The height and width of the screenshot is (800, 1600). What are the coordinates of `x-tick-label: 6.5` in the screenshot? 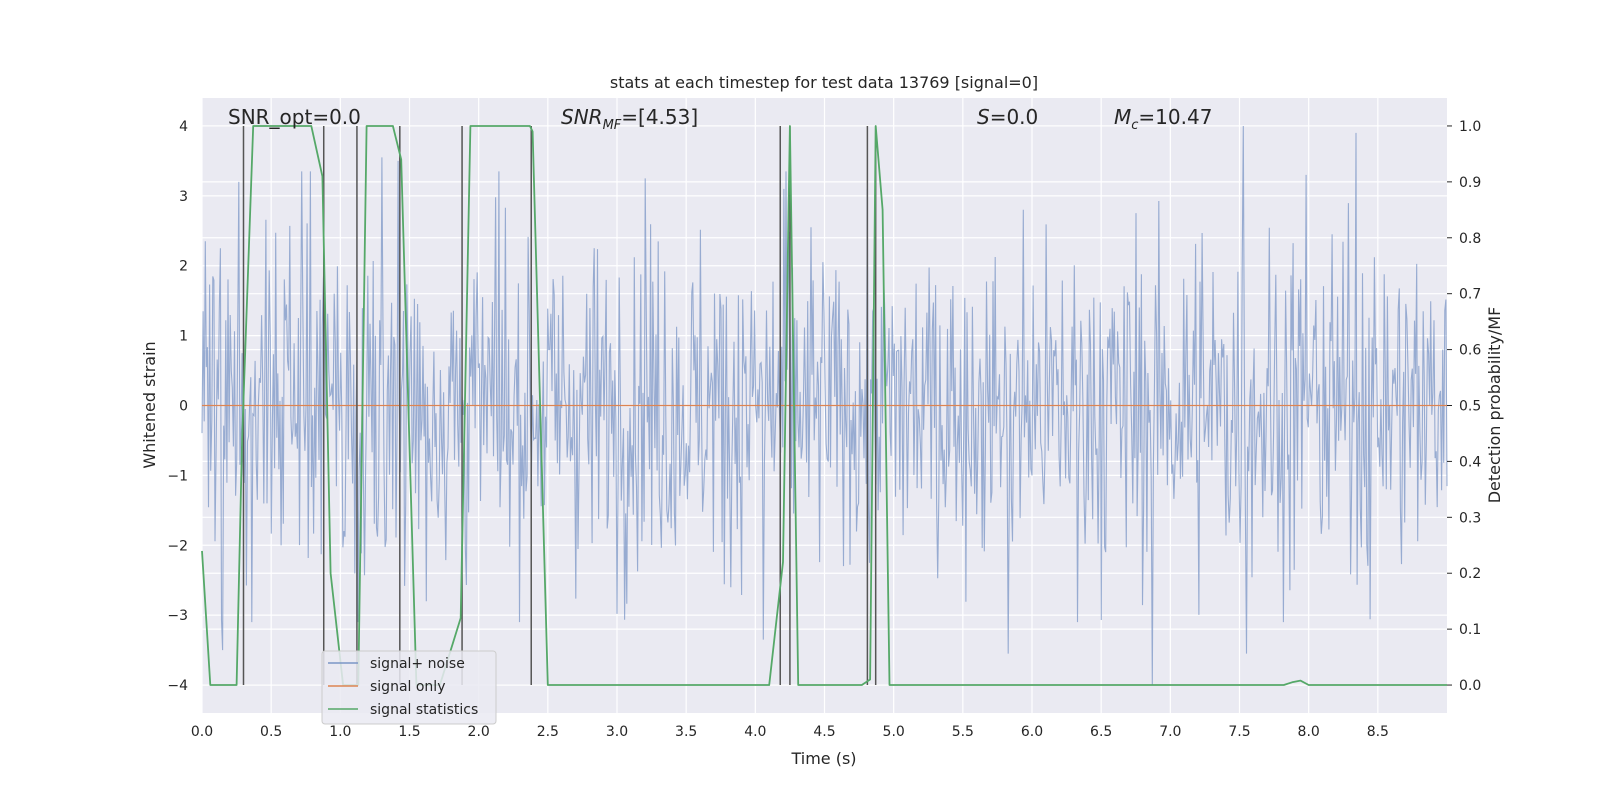 It's located at (1101, 732).